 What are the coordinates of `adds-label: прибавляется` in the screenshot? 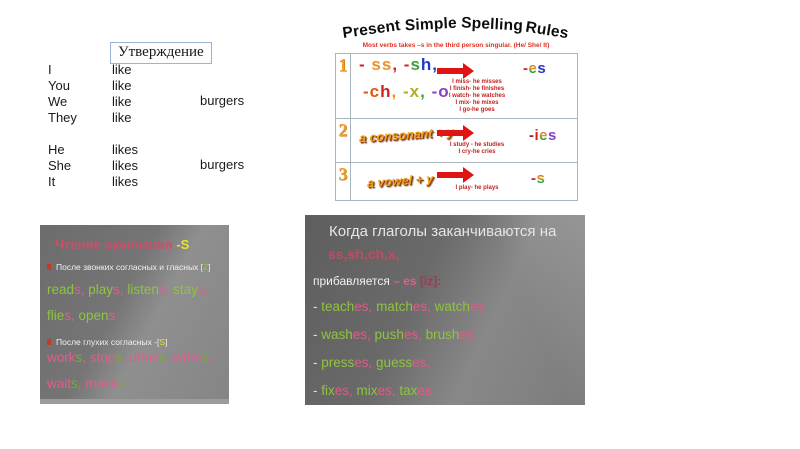 It's located at (353, 281).